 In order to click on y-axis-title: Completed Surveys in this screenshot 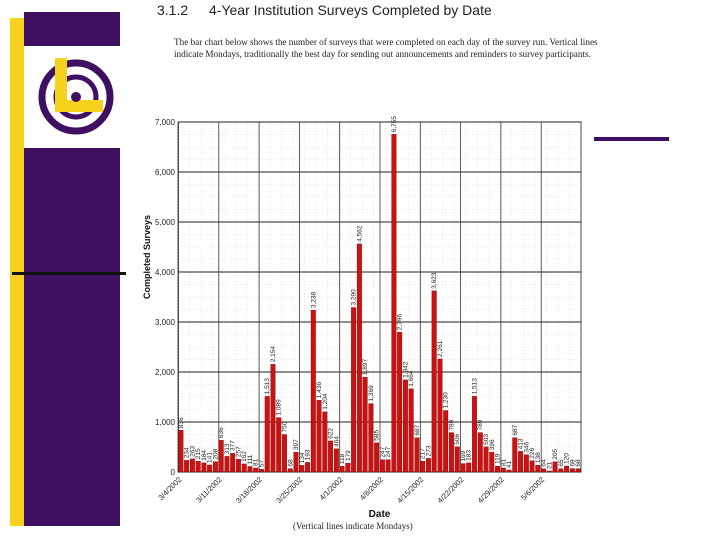, I will do `click(147, 257)`.